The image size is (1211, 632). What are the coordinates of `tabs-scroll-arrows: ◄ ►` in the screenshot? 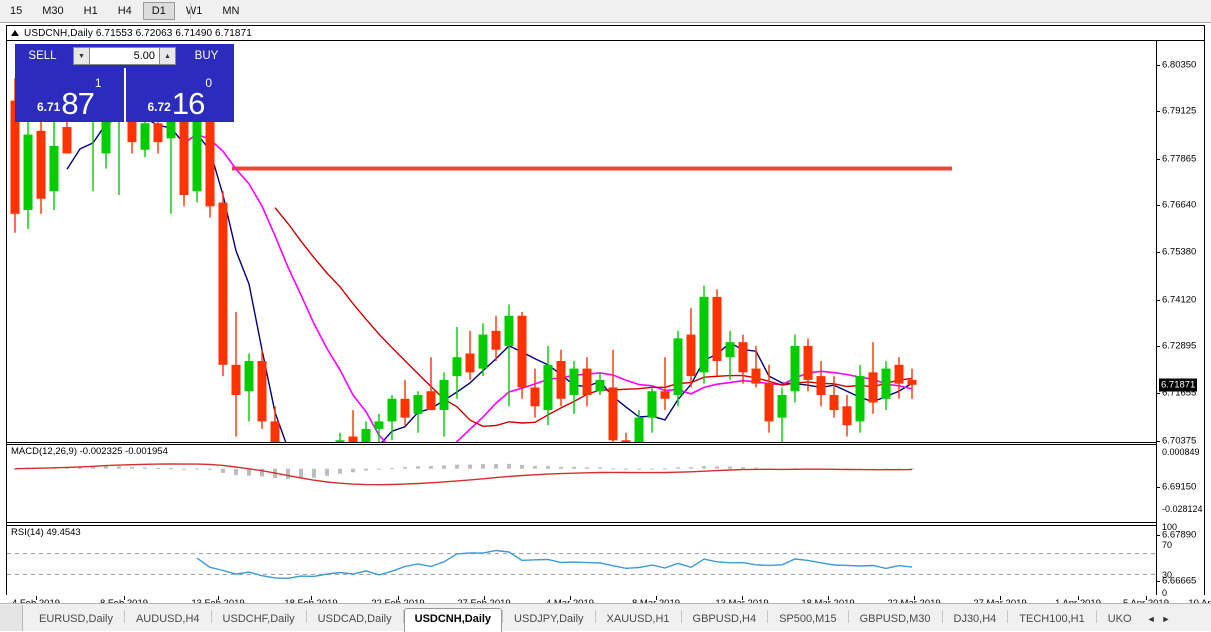 It's located at (1160, 622).